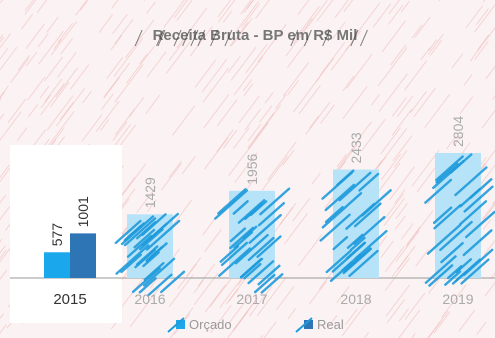  I want to click on data-label-2015-real: 1001, so click(83, 211).